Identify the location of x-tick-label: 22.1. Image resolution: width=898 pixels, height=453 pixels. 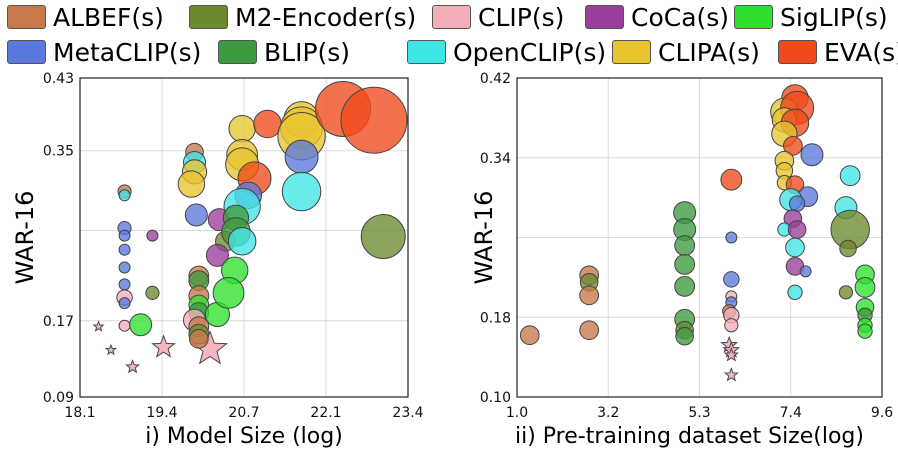
(325, 413).